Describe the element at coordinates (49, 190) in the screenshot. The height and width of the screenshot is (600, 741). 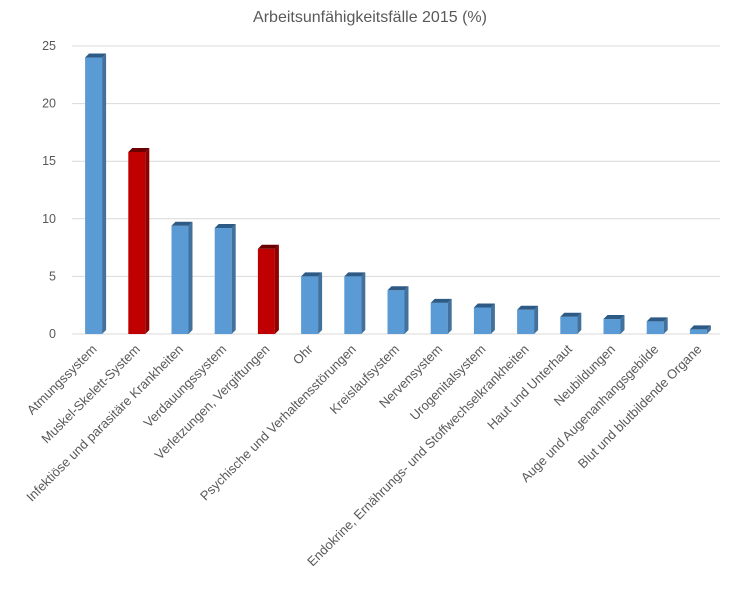
I see `y-axis: 0 5 10 15 20 25` at that location.